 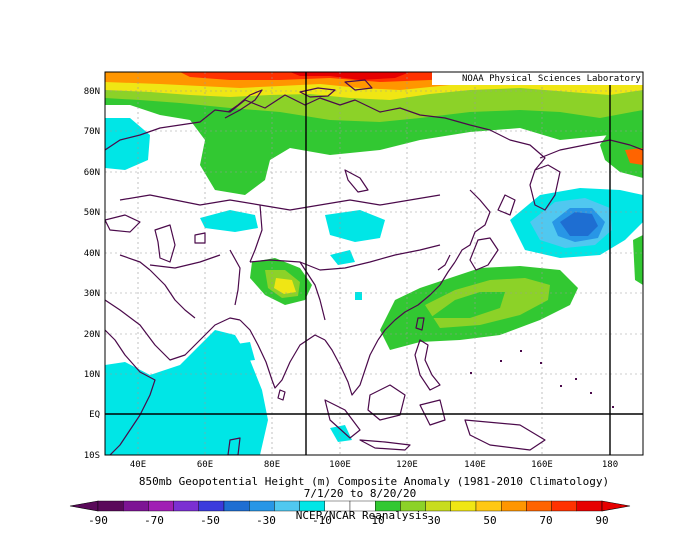 What do you see at coordinates (358, 296) in the screenshot?
I see `bay-cyan` at bounding box center [358, 296].